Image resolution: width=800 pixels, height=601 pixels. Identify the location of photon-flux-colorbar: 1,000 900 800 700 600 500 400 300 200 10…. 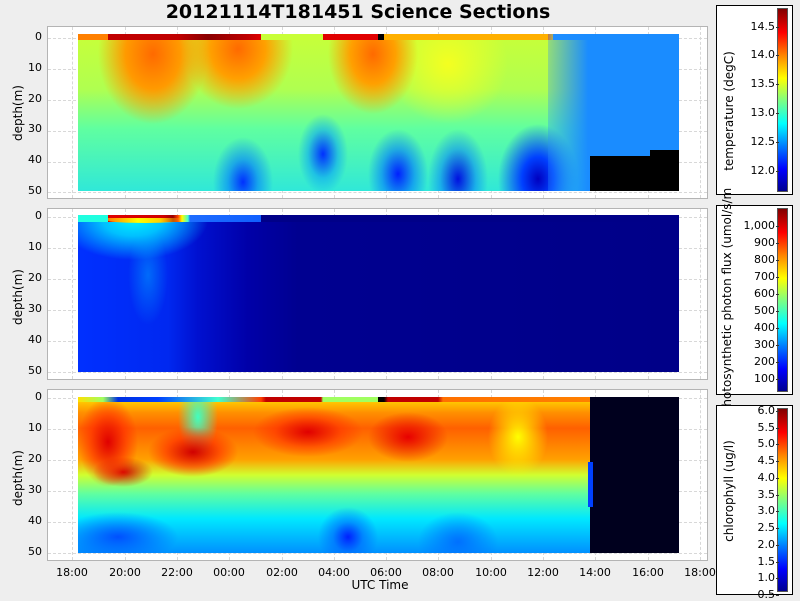
(754, 301).